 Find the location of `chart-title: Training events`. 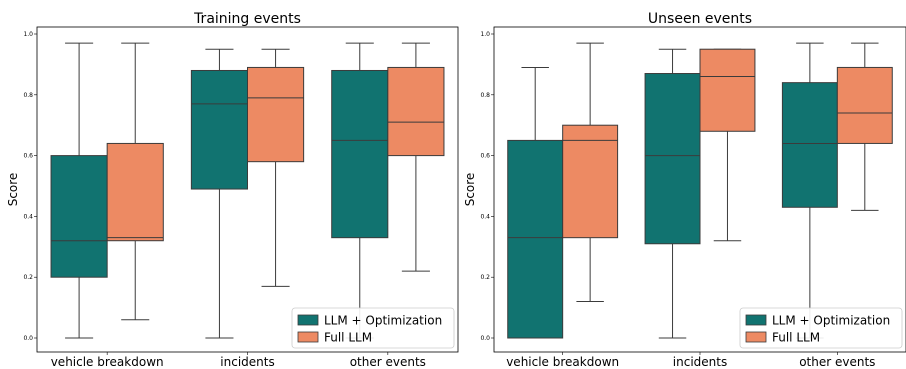

chart-title: Training events is located at coordinates (247, 19).